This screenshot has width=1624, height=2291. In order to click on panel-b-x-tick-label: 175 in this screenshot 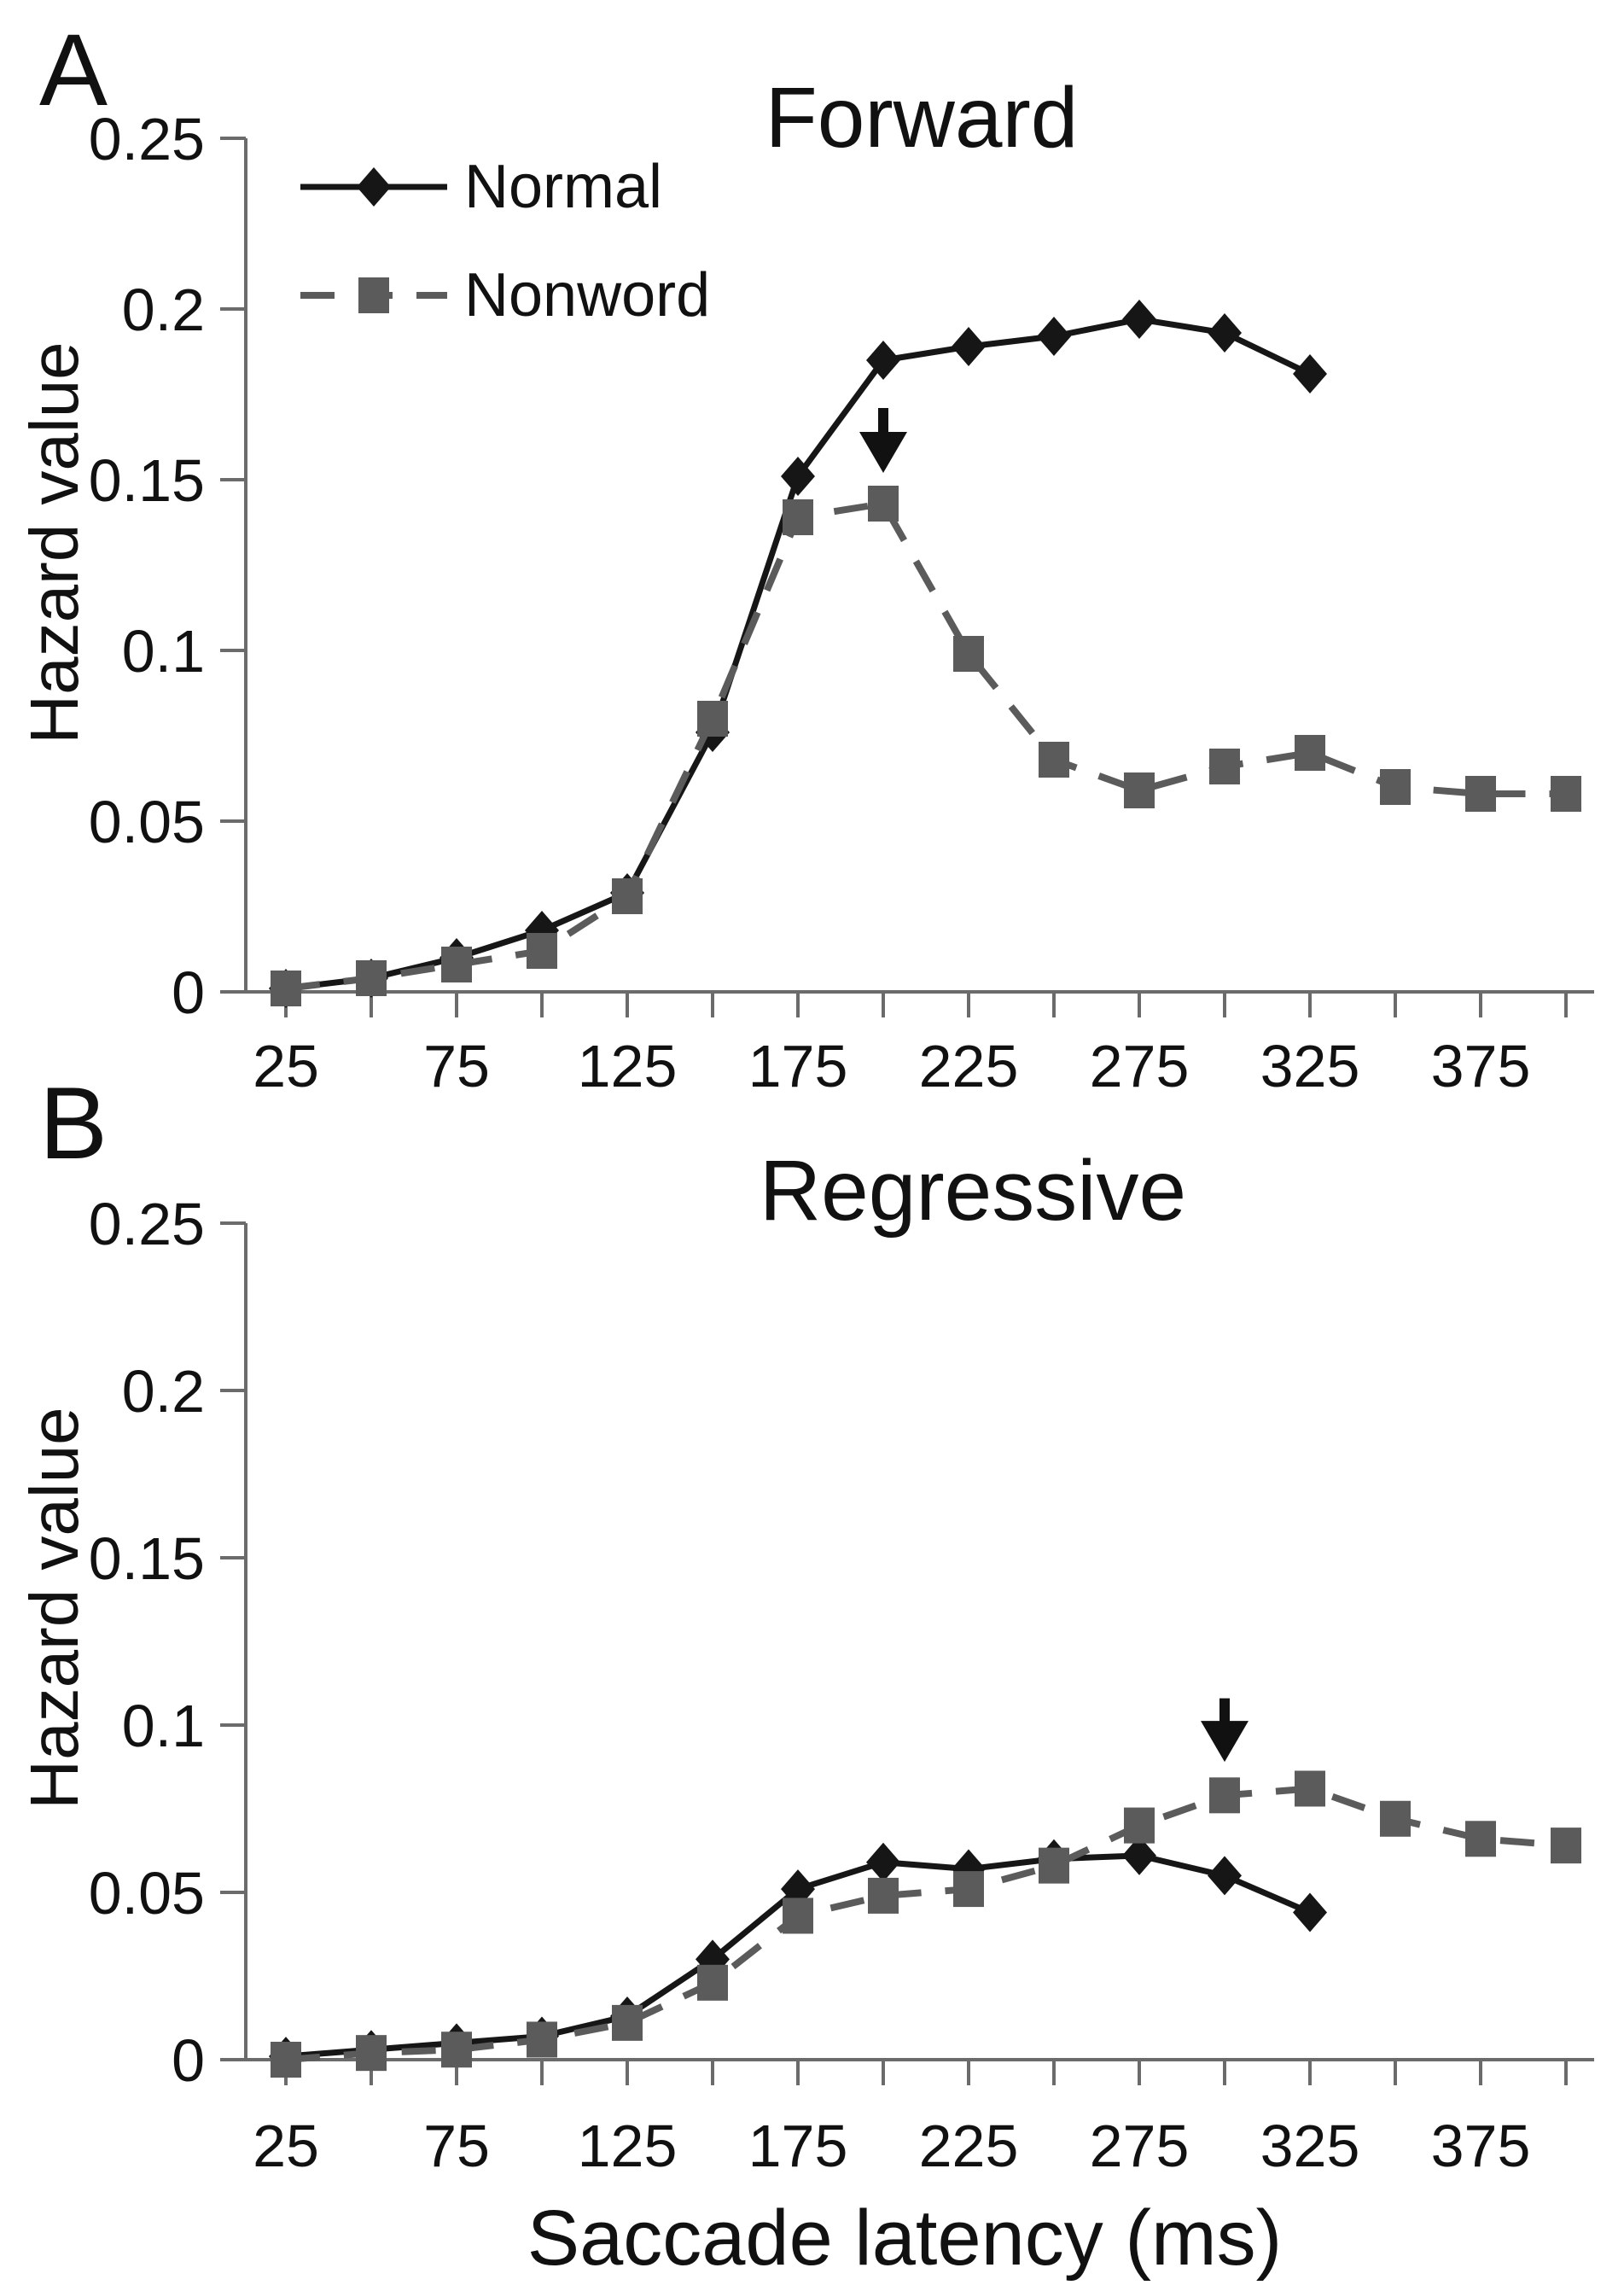, I will do `click(798, 2146)`.